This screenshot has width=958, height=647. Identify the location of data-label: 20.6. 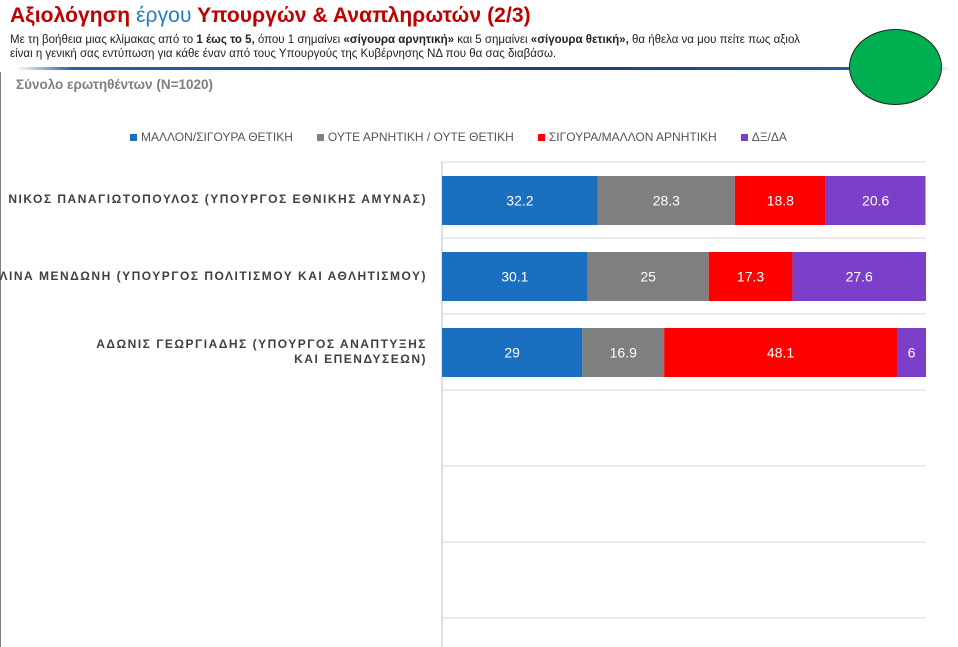
(875, 201).